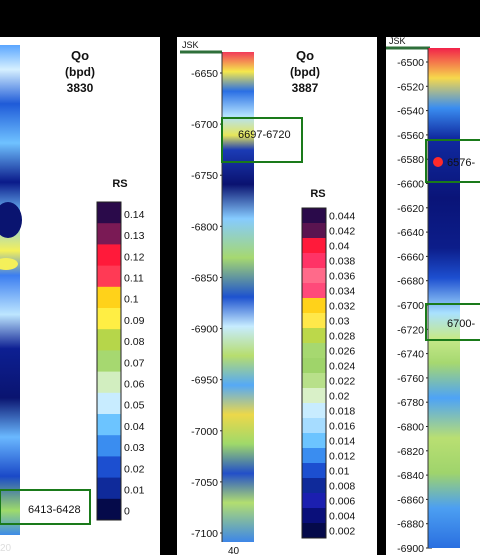 The height and width of the screenshot is (555, 480). I want to click on panel-2-log-strip, so click(238, 297).